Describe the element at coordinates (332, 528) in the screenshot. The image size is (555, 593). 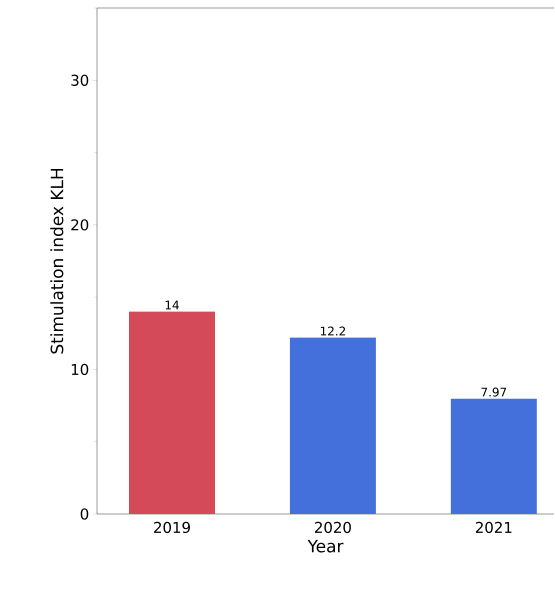
I see `x-tick-label: 2020` at that location.